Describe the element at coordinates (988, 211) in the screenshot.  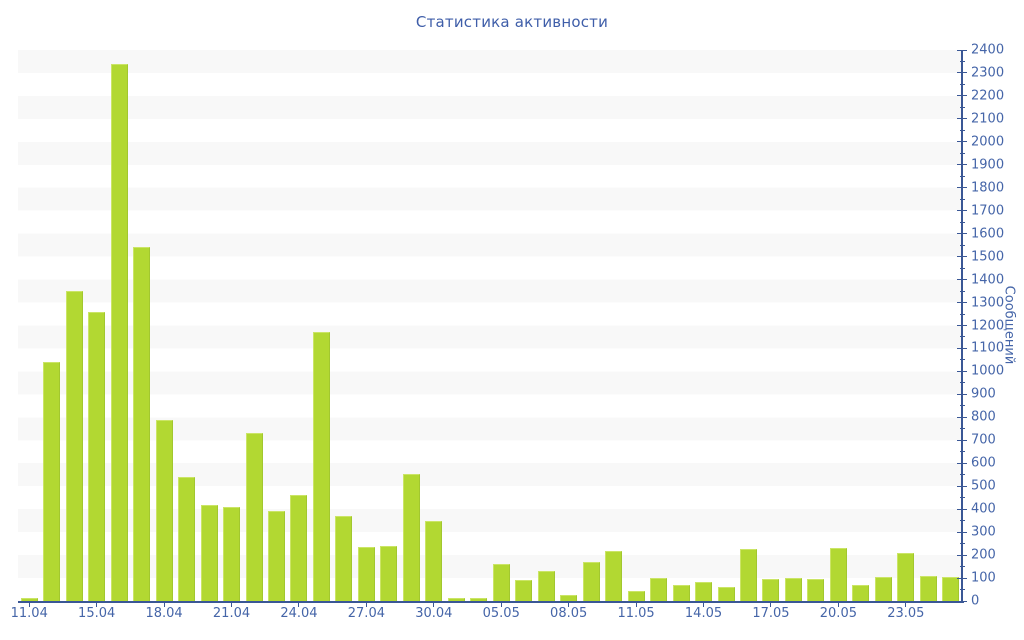
I see `y-tick-label: 1700` at that location.